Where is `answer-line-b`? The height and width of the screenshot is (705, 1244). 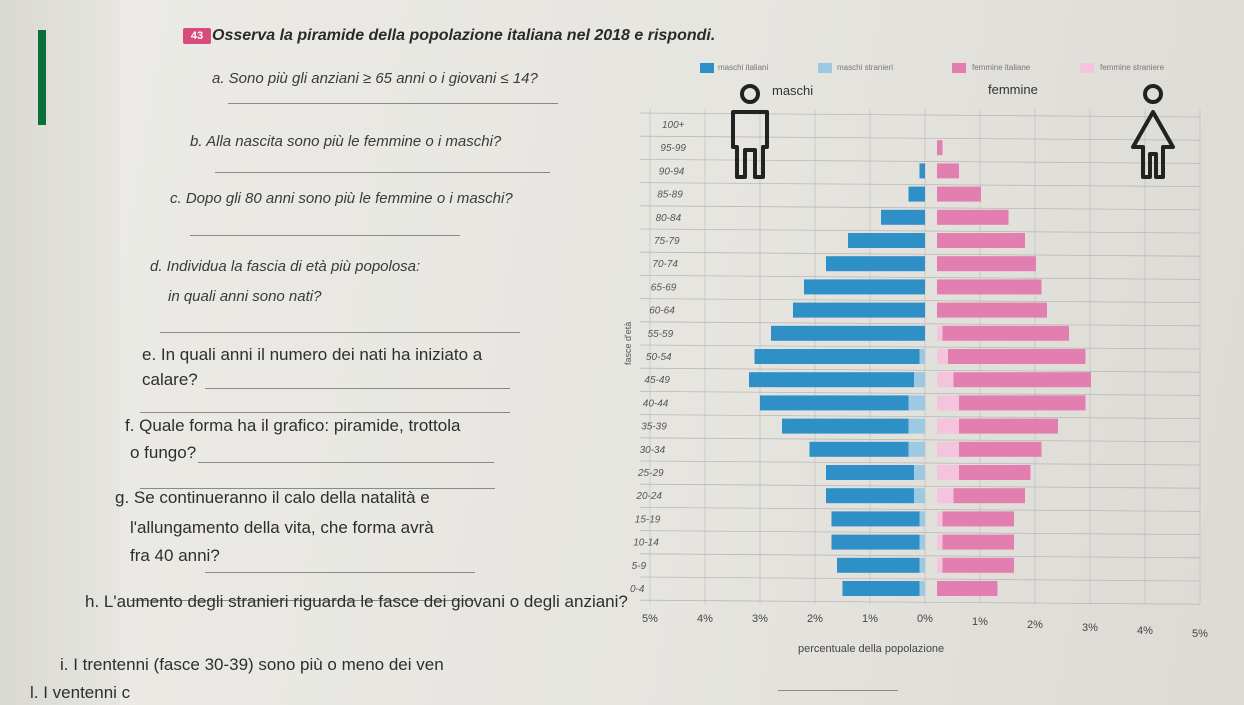
answer-line-b is located at coordinates (382, 172).